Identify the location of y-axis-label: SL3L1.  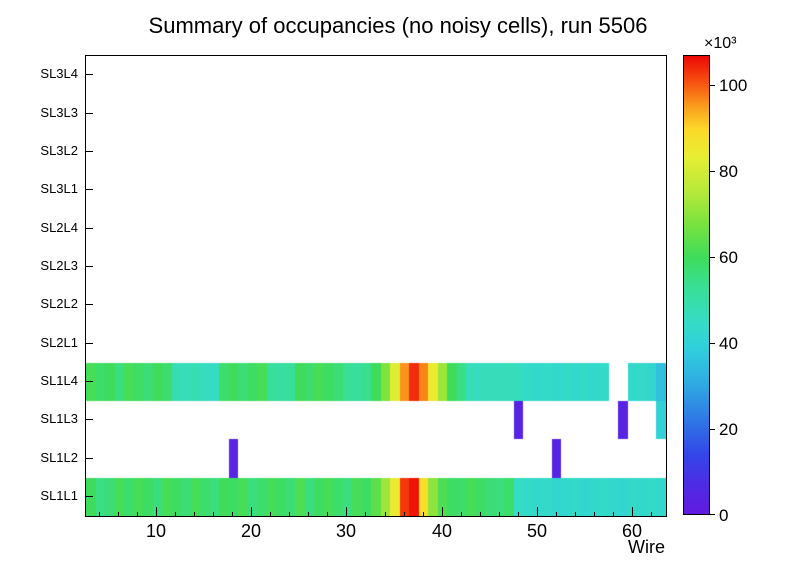
(59, 188).